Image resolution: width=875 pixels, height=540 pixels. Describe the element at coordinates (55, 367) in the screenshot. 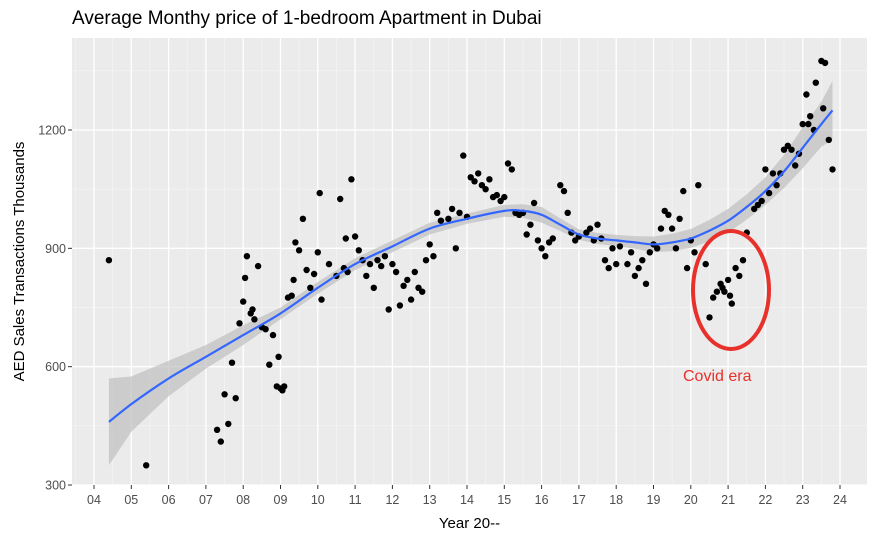

I see `y-tick-label: 600` at that location.